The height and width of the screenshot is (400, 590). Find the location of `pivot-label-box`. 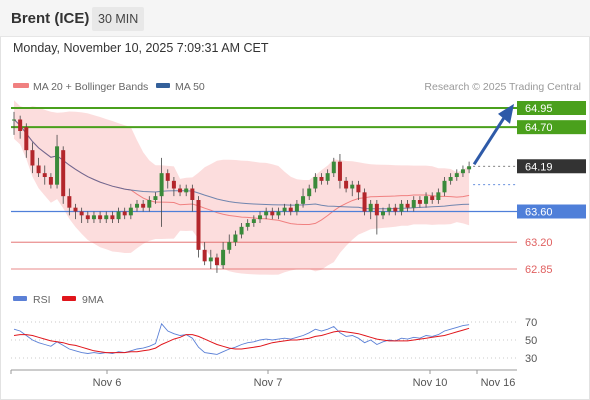

pivot-label-box is located at coordinates (551, 211).